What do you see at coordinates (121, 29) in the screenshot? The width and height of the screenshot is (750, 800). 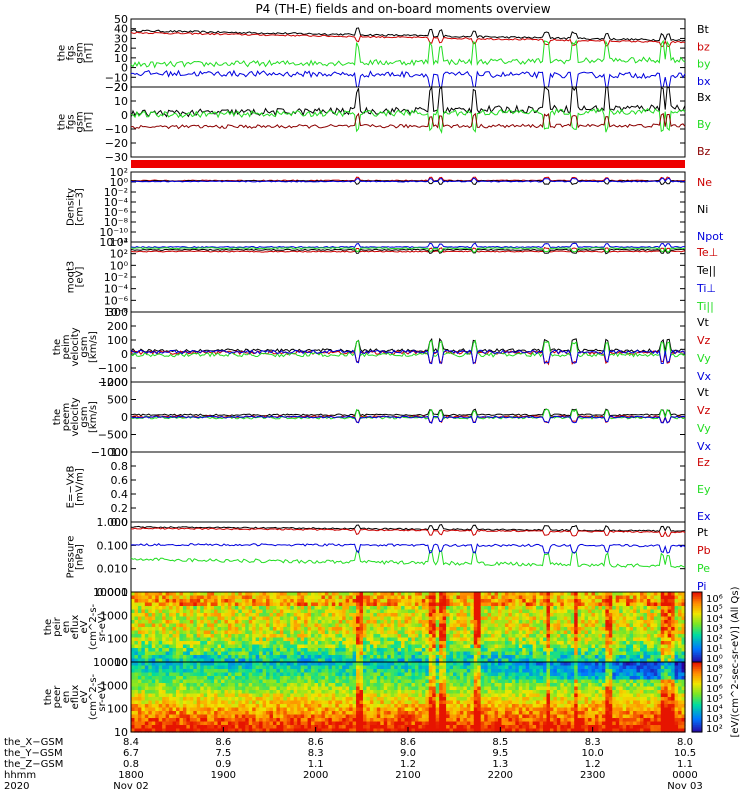 I see `y-tick-label: 40` at bounding box center [121, 29].